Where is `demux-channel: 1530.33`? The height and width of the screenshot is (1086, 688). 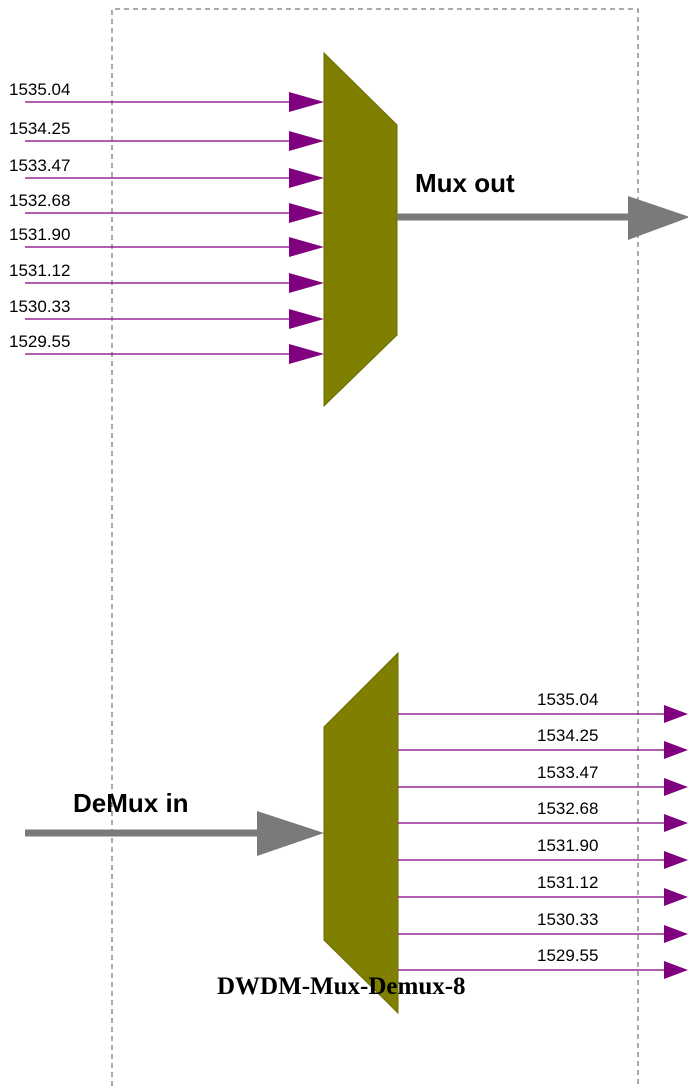 demux-channel: 1530.33 is located at coordinates (543, 926).